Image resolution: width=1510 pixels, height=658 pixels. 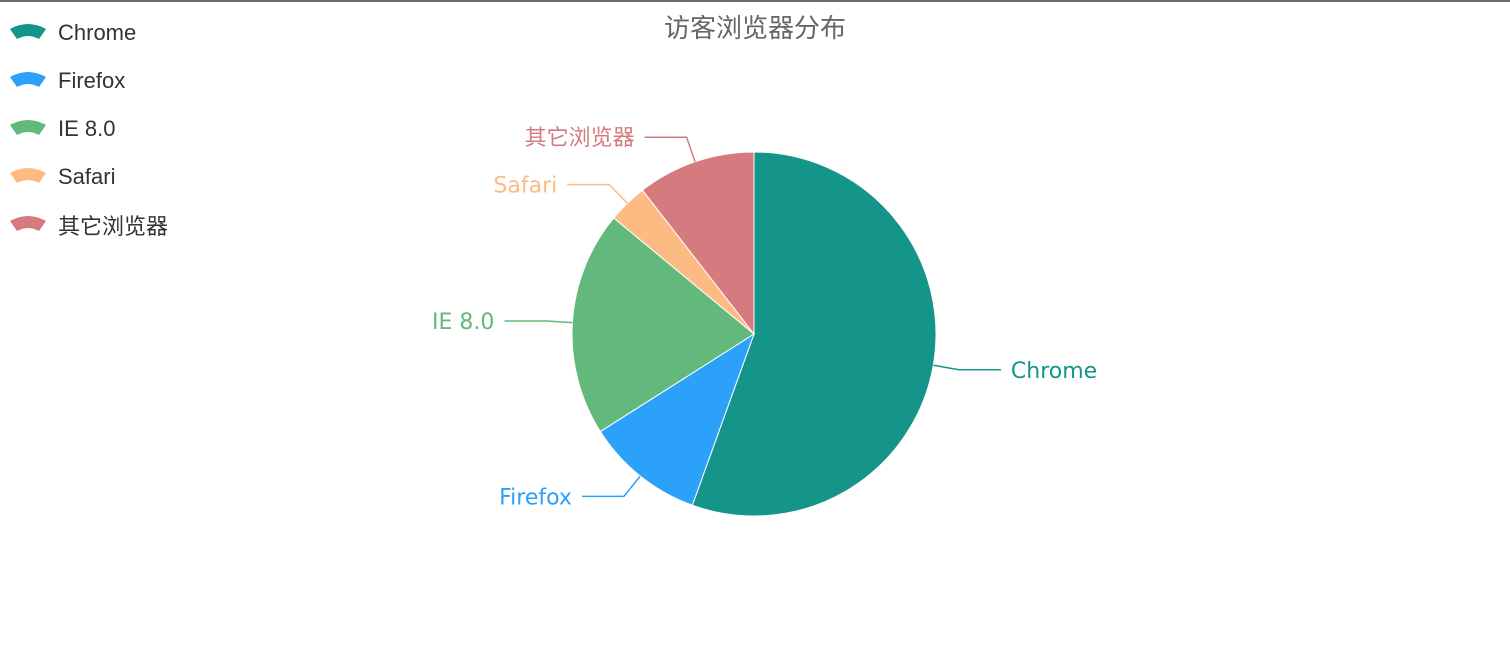 I want to click on legend-item-ie: IE 8.0, so click(x=88, y=129).